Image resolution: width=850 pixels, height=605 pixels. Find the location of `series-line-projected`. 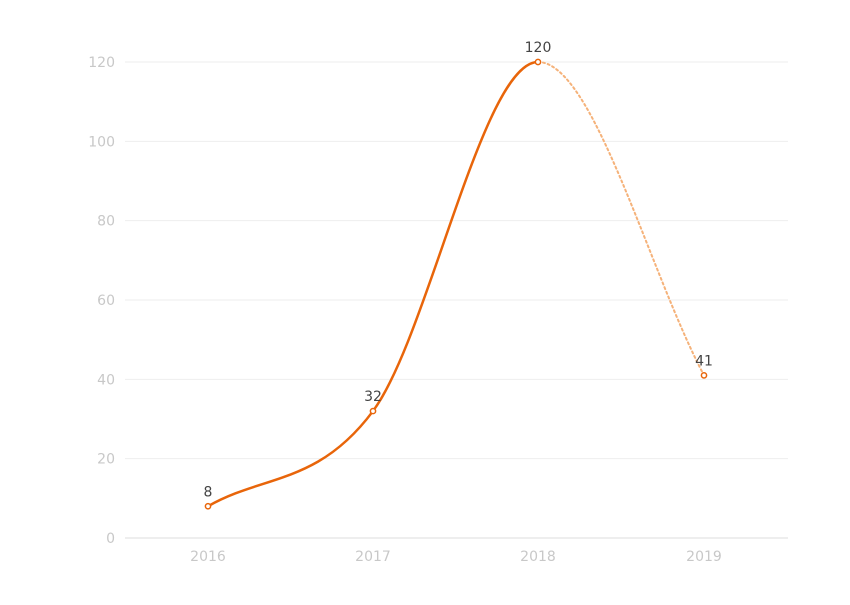

series-line-projected is located at coordinates (621, 219).